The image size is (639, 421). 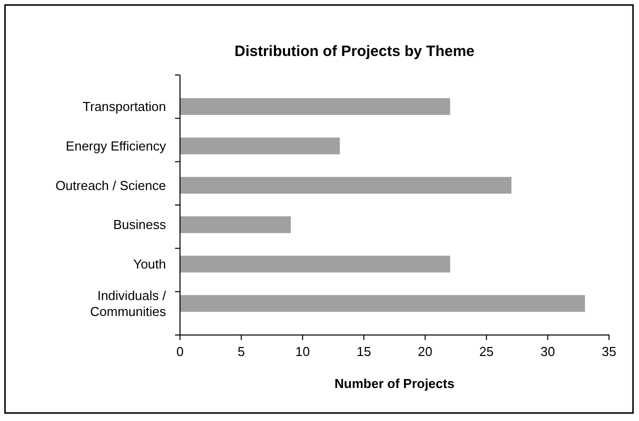 I want to click on x-tick-label: 10, so click(x=302, y=351).